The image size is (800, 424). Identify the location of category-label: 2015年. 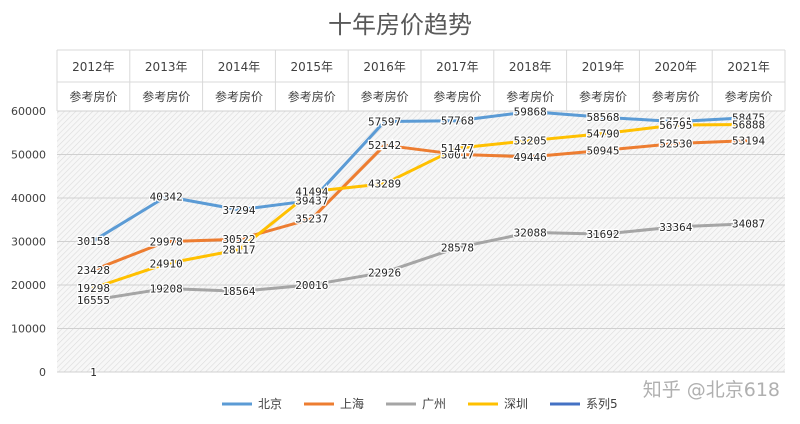
(312, 67).